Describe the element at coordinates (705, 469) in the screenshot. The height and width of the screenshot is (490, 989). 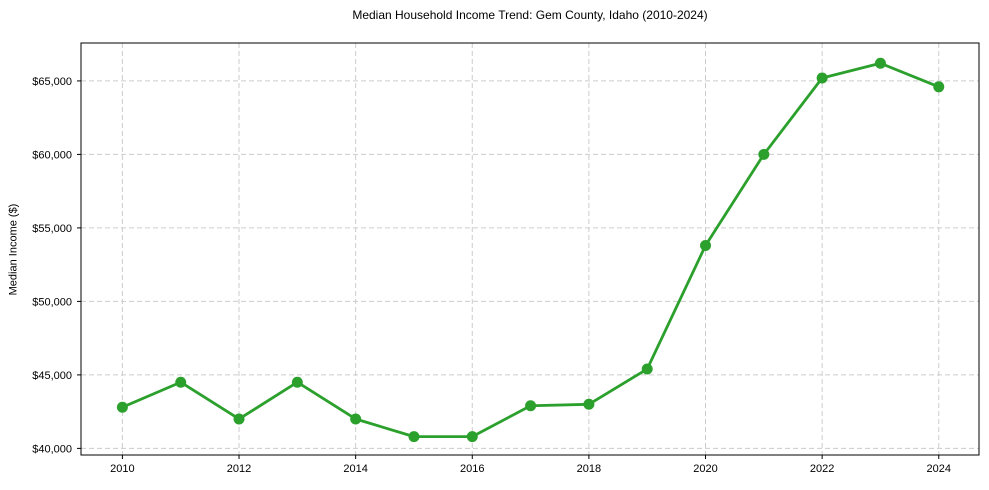
I see `x-tick-label: 2020` at that location.